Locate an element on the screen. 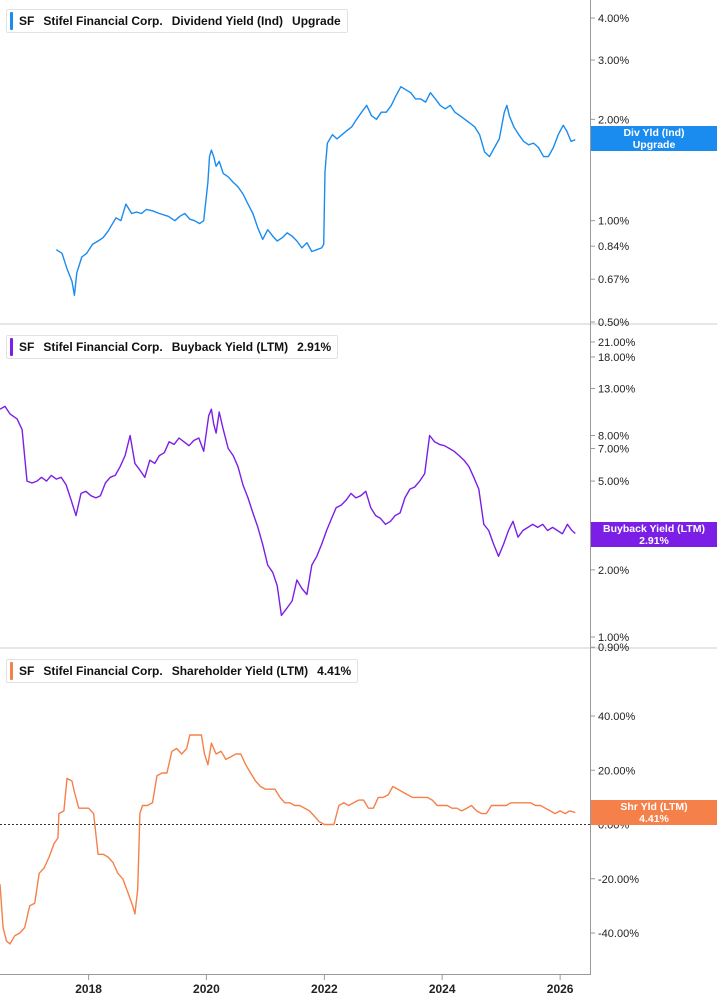 The height and width of the screenshot is (1005, 717). legend-swatch-shareholder is located at coordinates (11, 671).